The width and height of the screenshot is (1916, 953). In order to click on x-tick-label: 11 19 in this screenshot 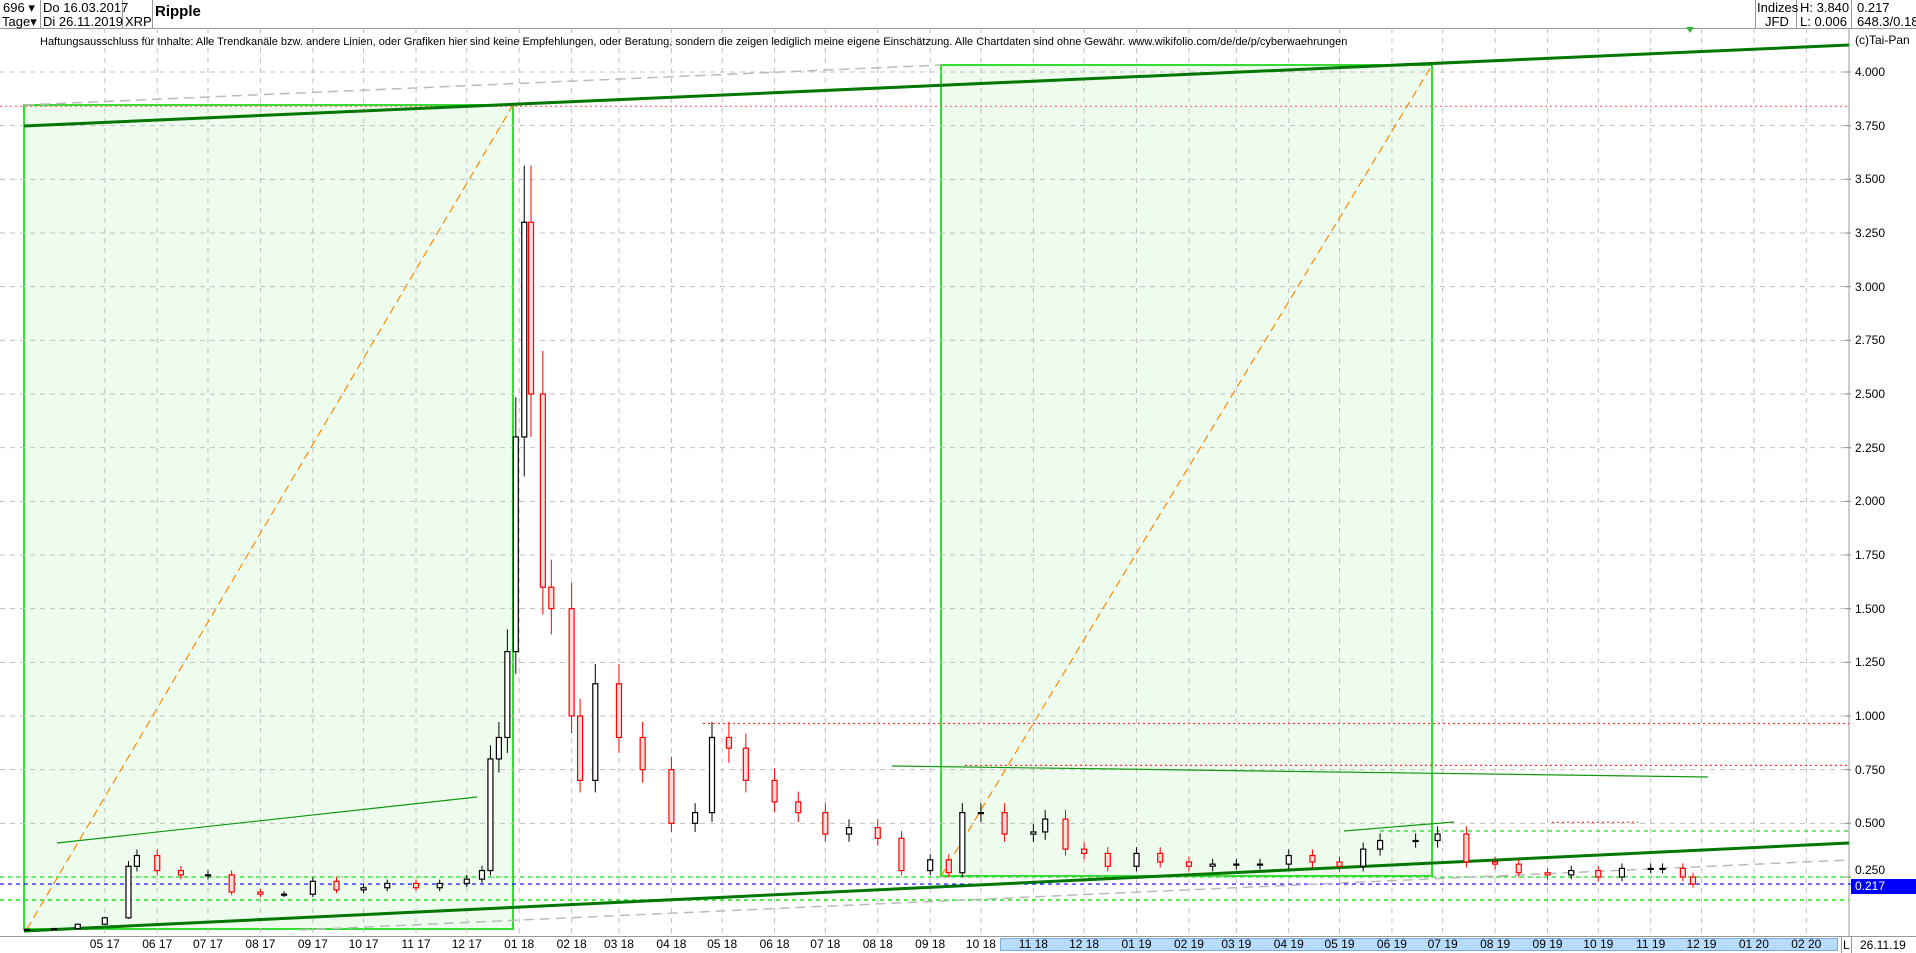, I will do `click(1651, 944)`.